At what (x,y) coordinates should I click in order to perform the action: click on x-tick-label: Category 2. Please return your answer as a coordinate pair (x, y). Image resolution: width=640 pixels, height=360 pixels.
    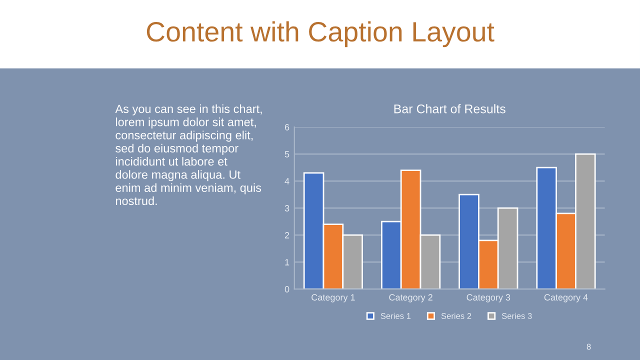
    Looking at the image, I should click on (410, 298).